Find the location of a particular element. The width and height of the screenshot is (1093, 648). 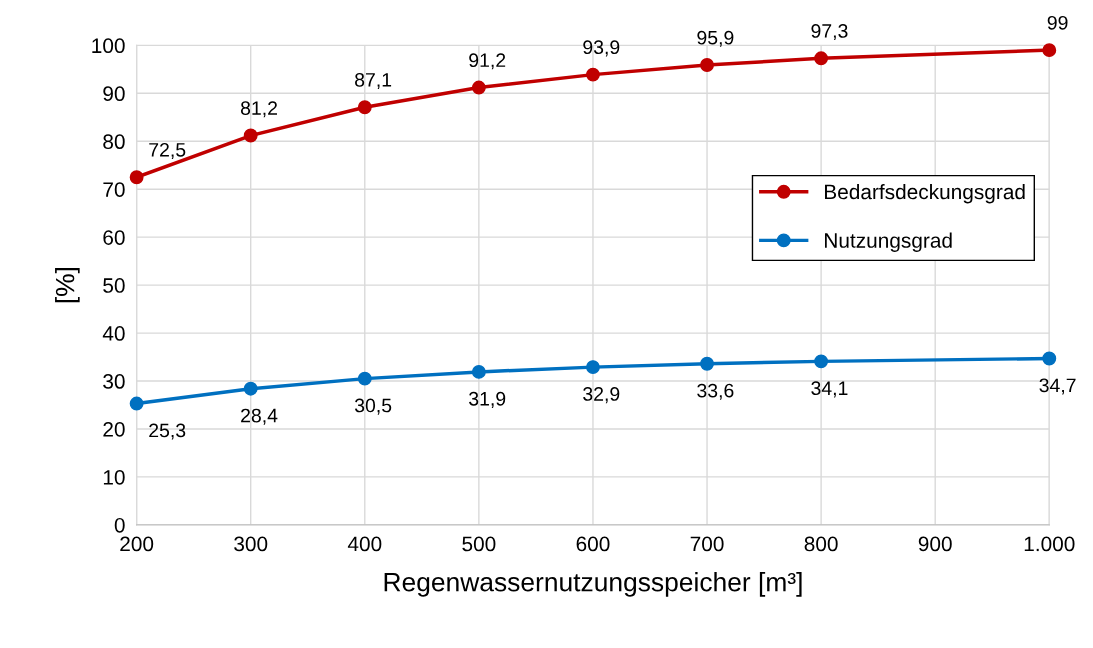

data-label: 95,9 is located at coordinates (715, 38).